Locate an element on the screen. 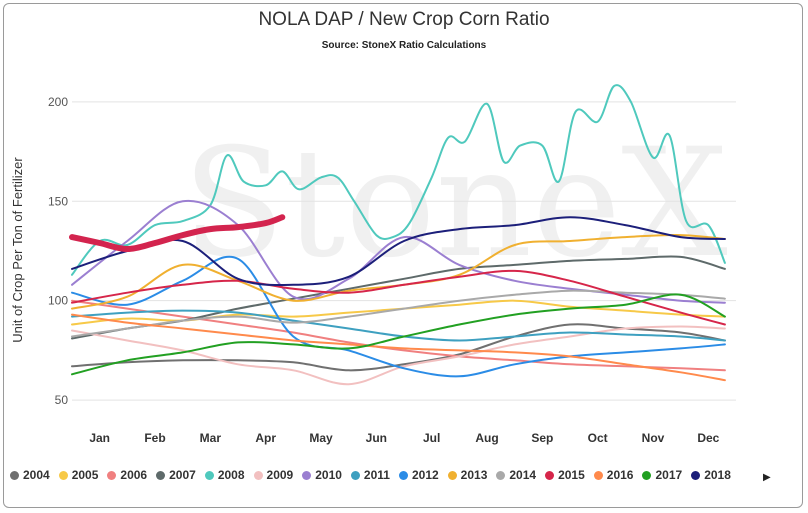 This screenshot has width=808, height=513. legend-label: 2009 is located at coordinates (280, 475).